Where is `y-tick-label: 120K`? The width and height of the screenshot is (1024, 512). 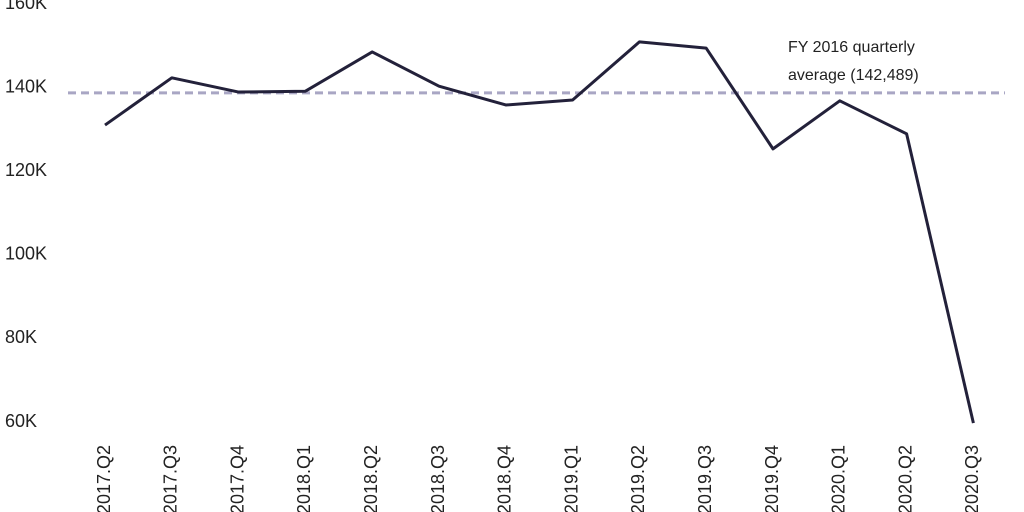 y-tick-label: 120K is located at coordinates (26, 170).